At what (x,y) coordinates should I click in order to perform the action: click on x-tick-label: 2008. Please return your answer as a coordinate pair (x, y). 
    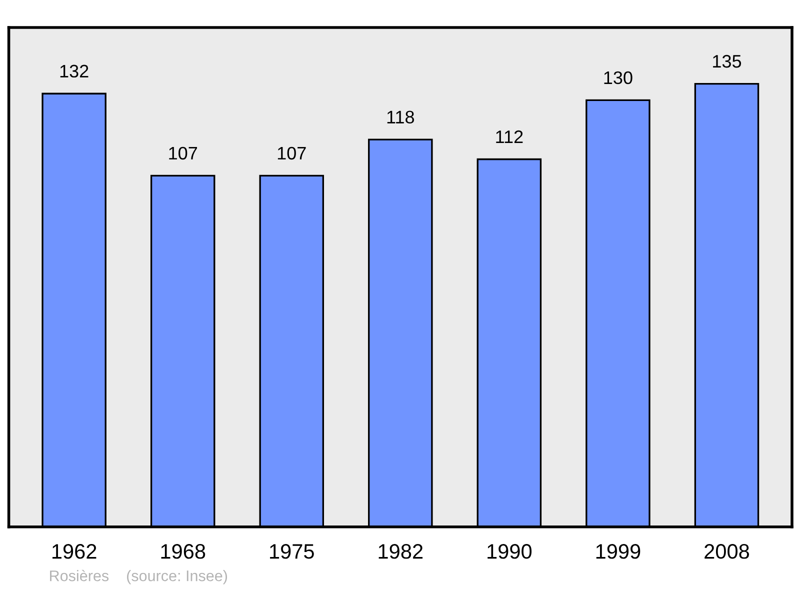
    Looking at the image, I should click on (727, 551).